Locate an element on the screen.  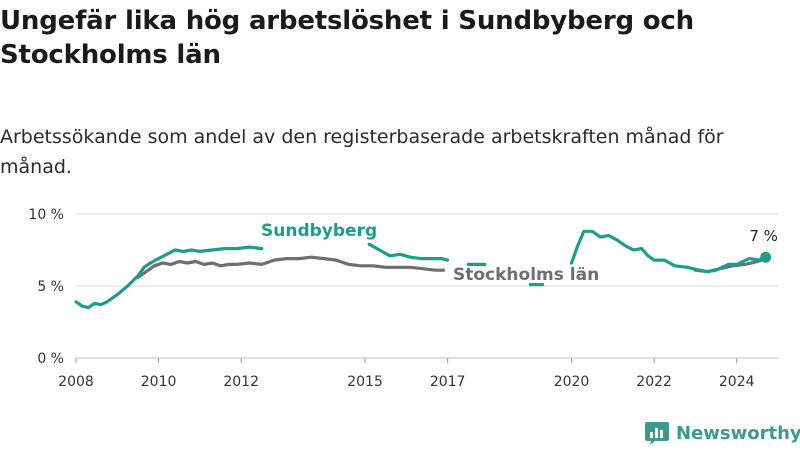
brand-logo: Newsworthy is located at coordinates (722, 433).